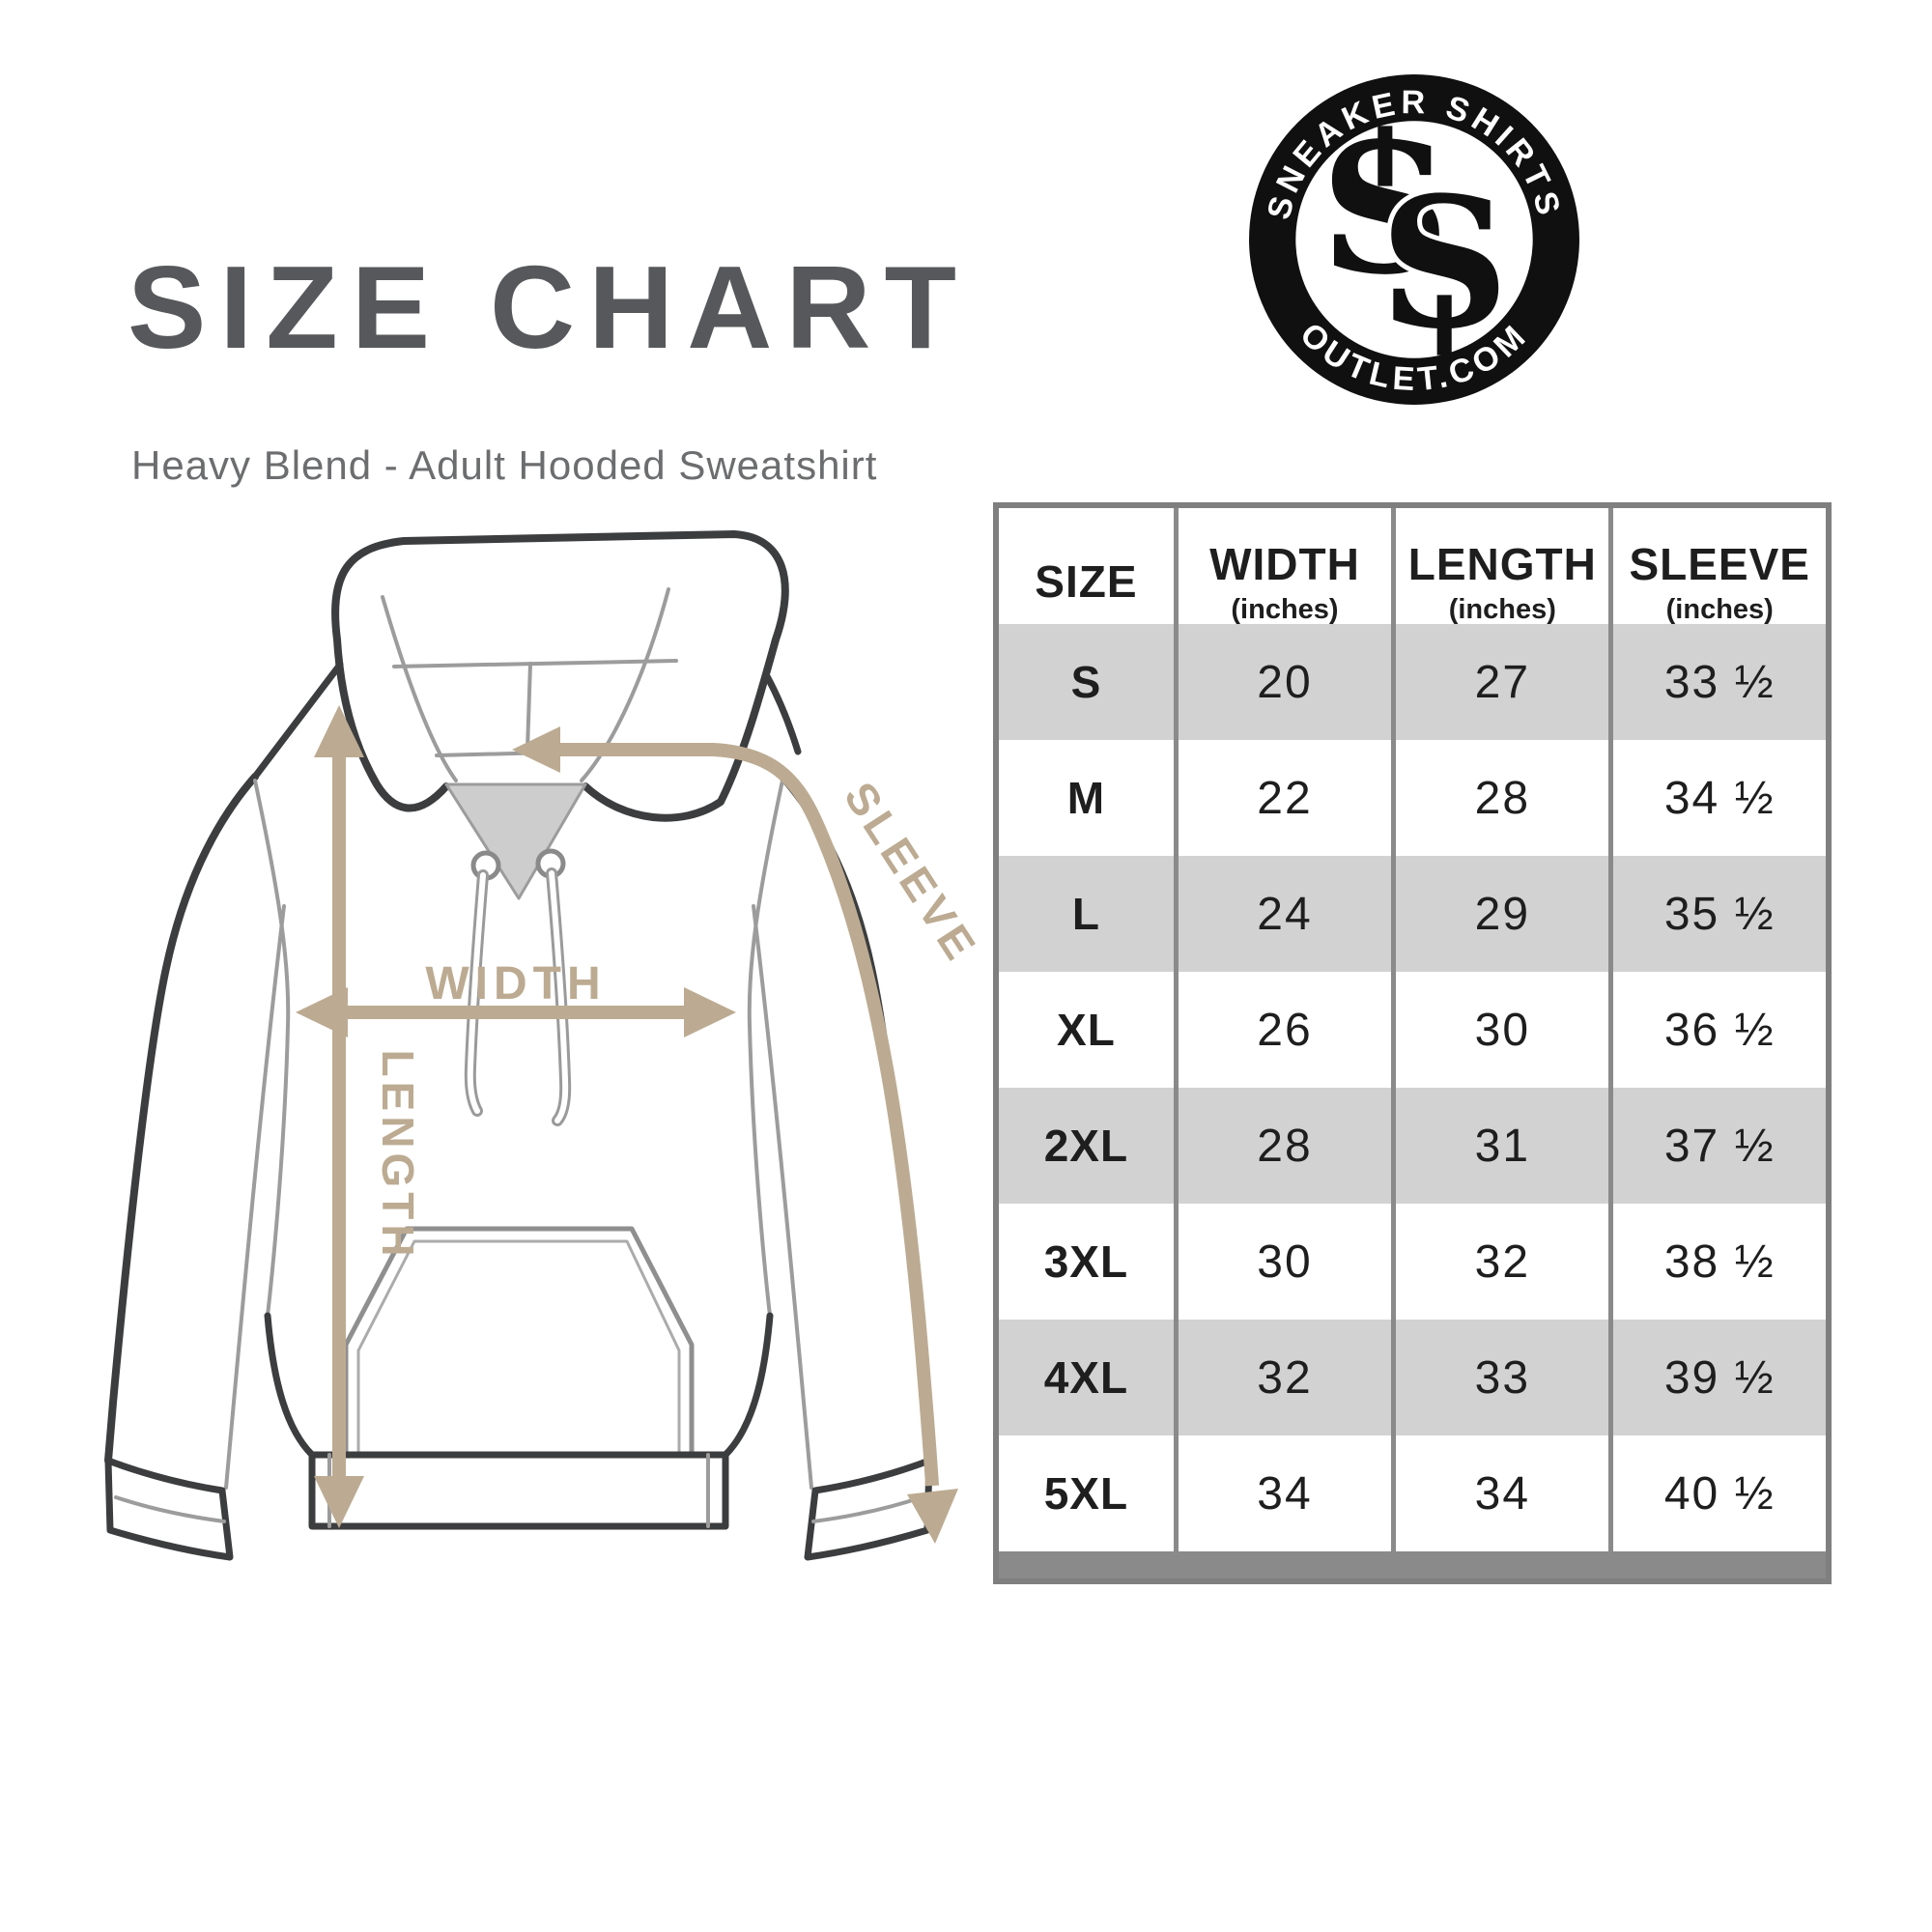 Image resolution: width=1932 pixels, height=1932 pixels. Describe the element at coordinates (1719, 1377) in the screenshot. I see `sleeve-cell: 39 ½` at that location.